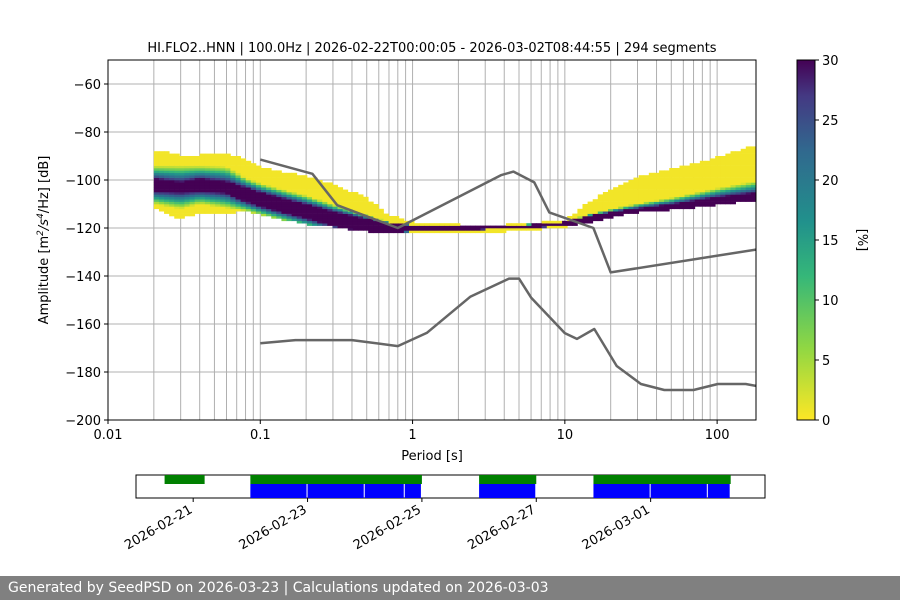 The height and width of the screenshot is (600, 900). Describe the element at coordinates (507, 491) in the screenshot. I see `availability-blue-segment` at that location.